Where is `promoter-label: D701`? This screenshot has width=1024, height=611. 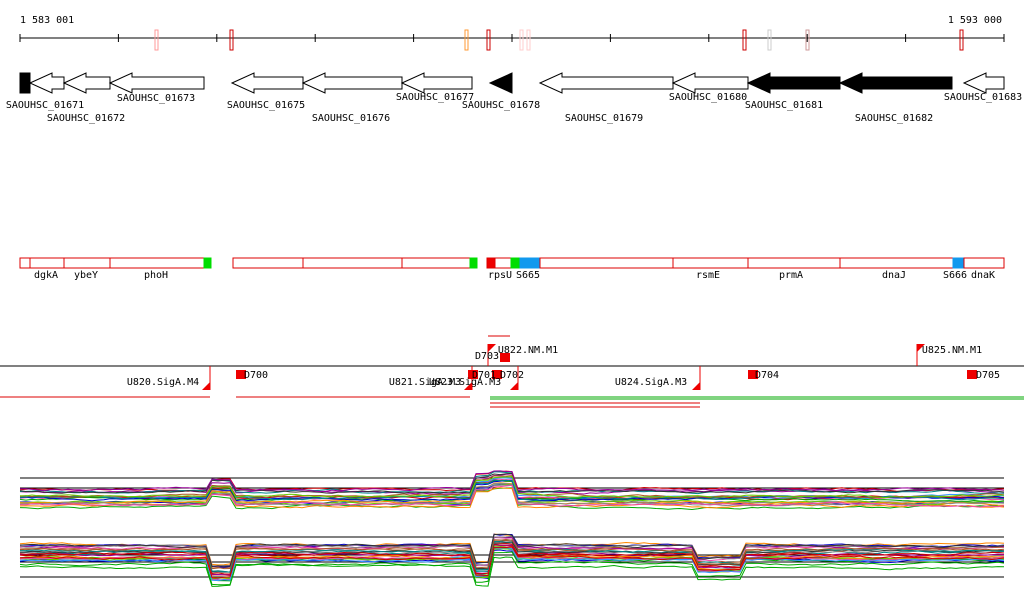 promoter-label: D701 is located at coordinates (484, 375).